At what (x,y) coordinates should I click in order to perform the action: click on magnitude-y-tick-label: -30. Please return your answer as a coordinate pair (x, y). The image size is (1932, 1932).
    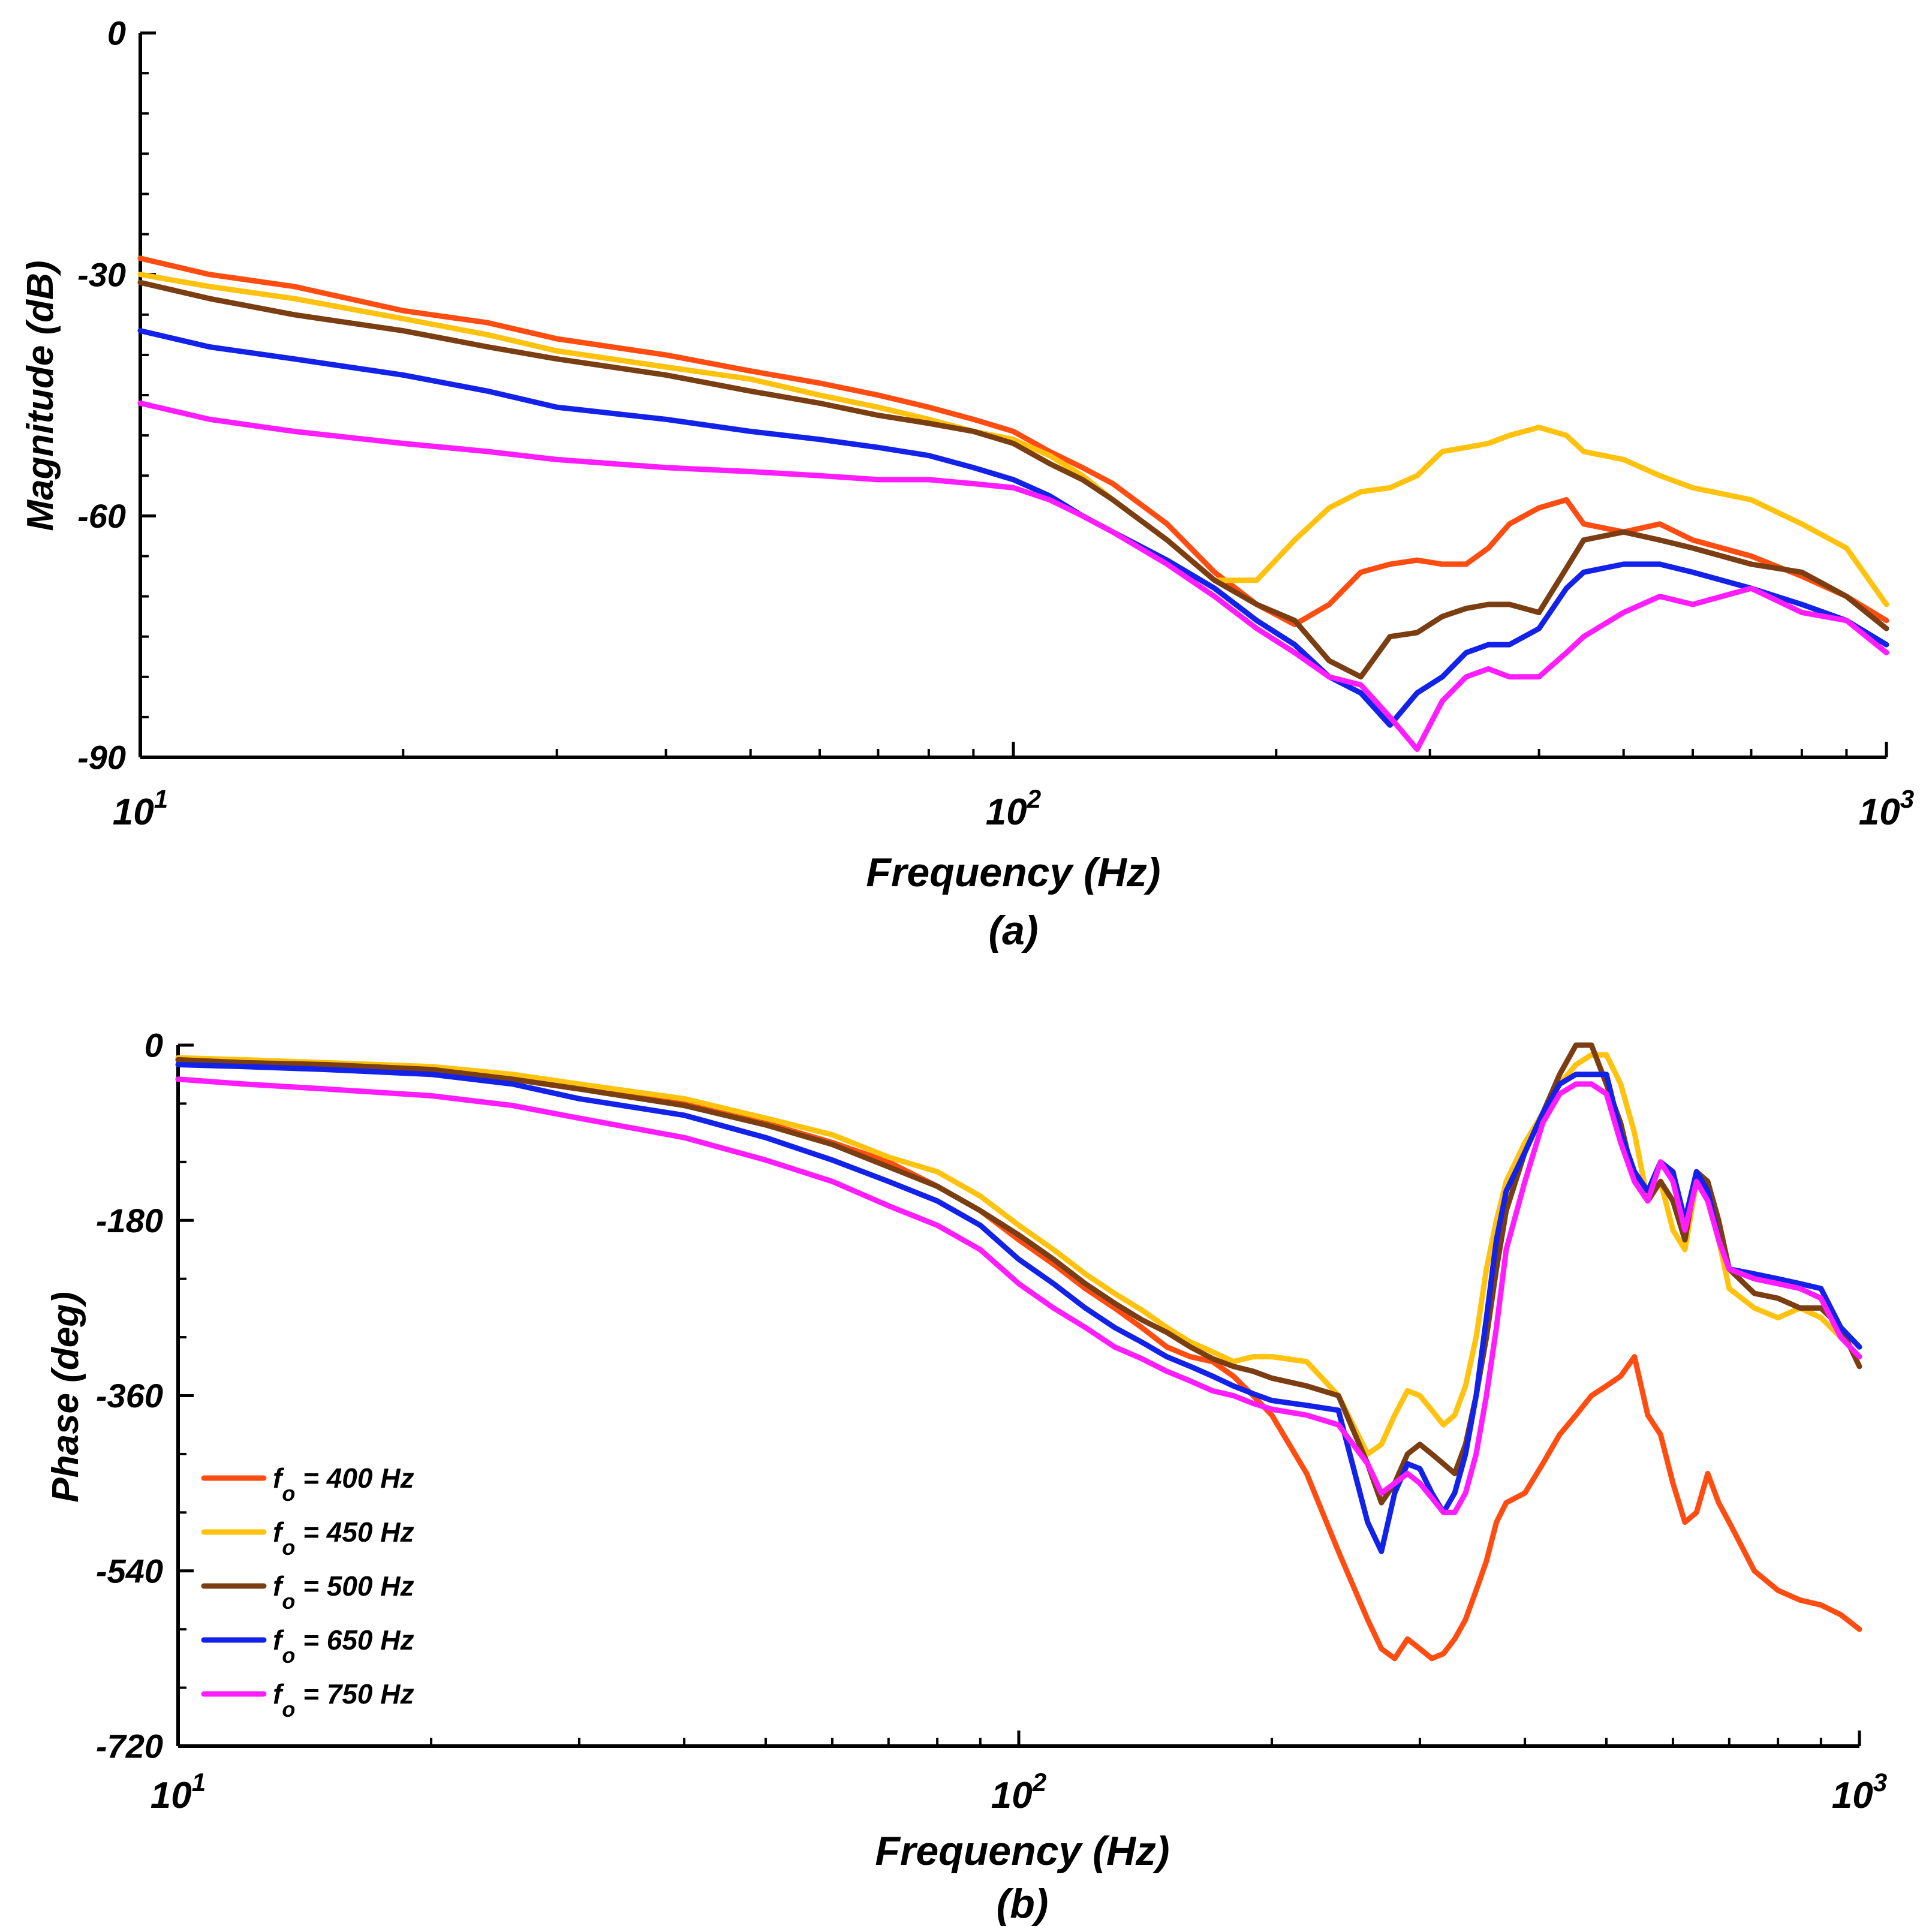
    Looking at the image, I should click on (101, 274).